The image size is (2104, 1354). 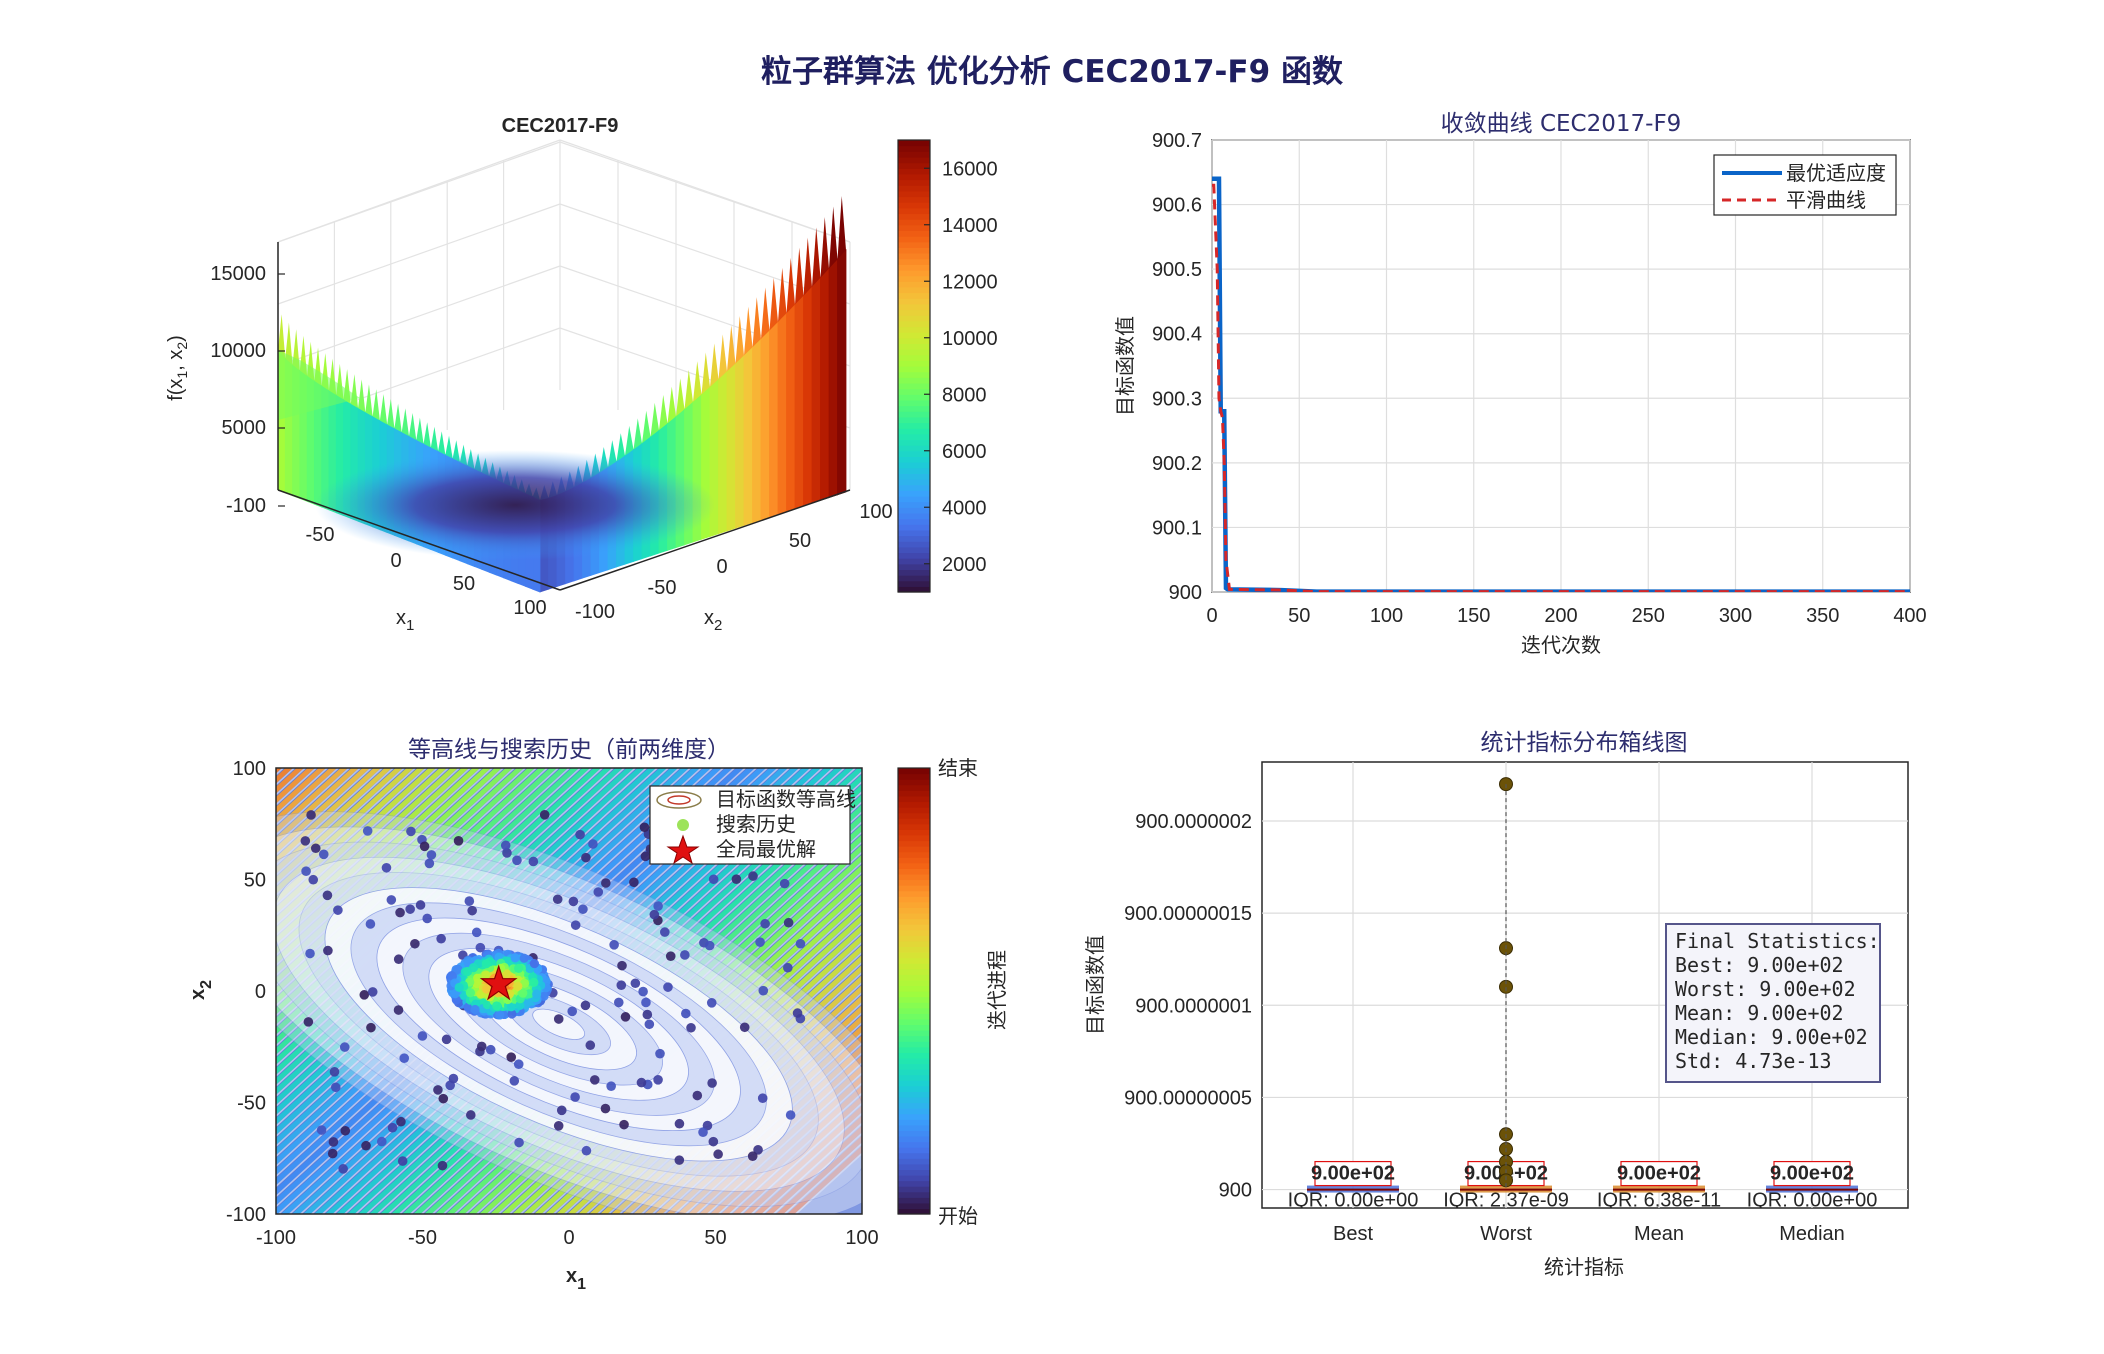 I want to click on median-label-mean: 9.00e+02, so click(x=1659, y=1174).